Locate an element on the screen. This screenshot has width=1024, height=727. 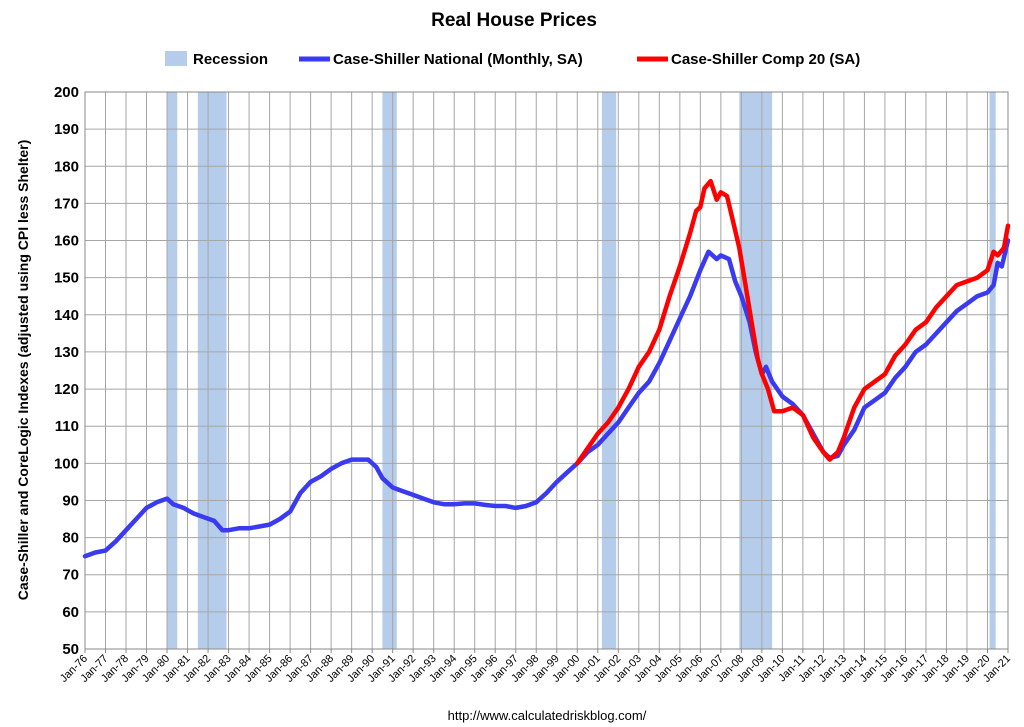
y-tick-label: 60 is located at coordinates (70, 612).